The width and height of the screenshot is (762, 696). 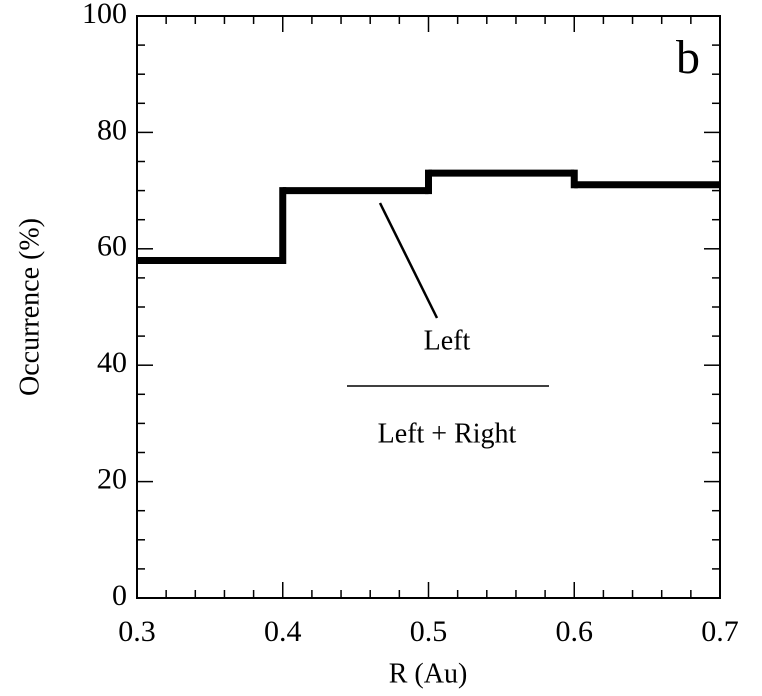 I want to click on y-tick-label: 0, so click(x=119, y=595).